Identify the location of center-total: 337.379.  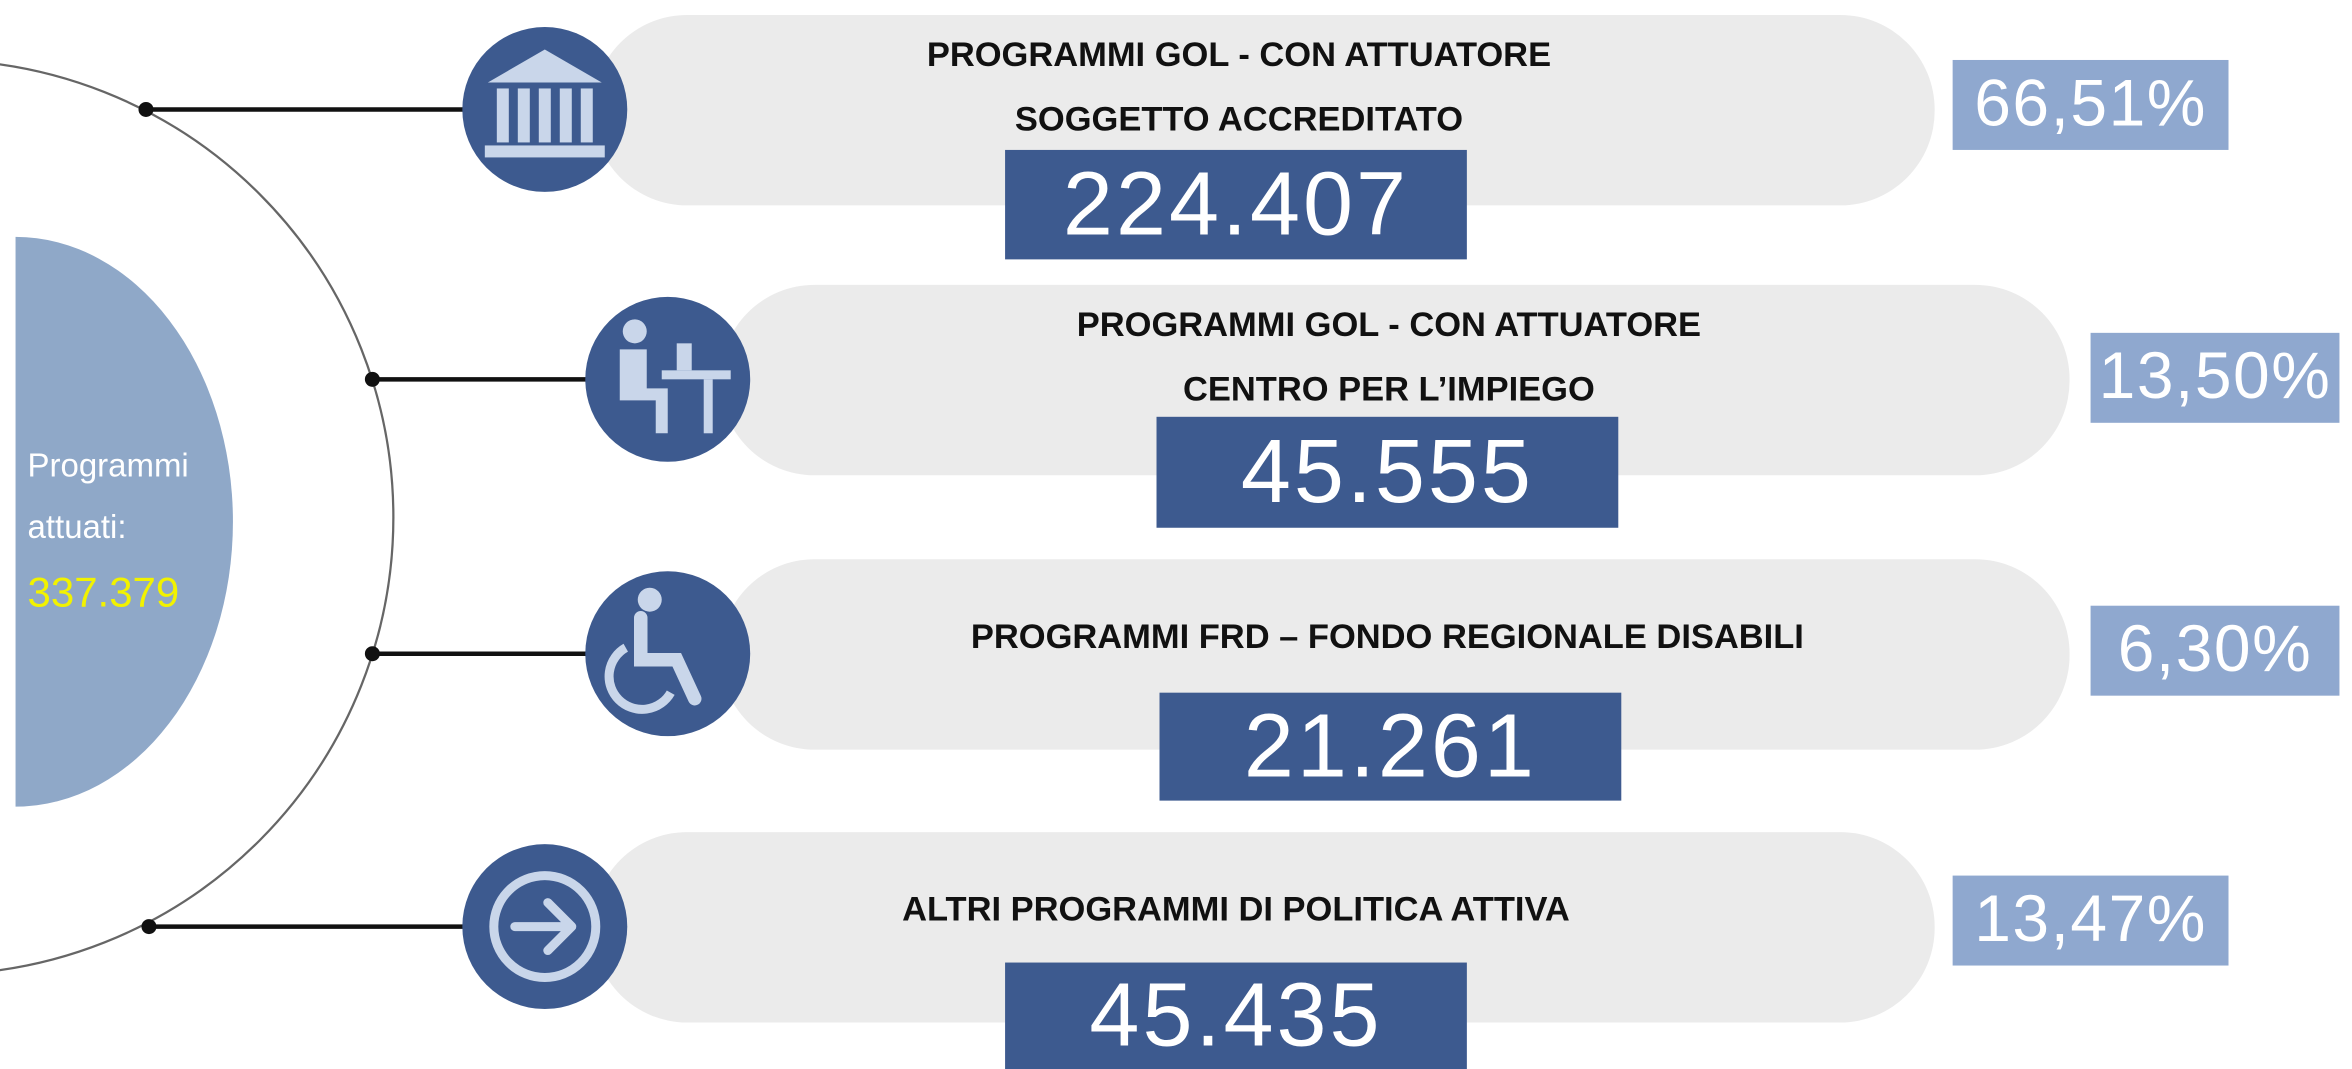
(104, 591).